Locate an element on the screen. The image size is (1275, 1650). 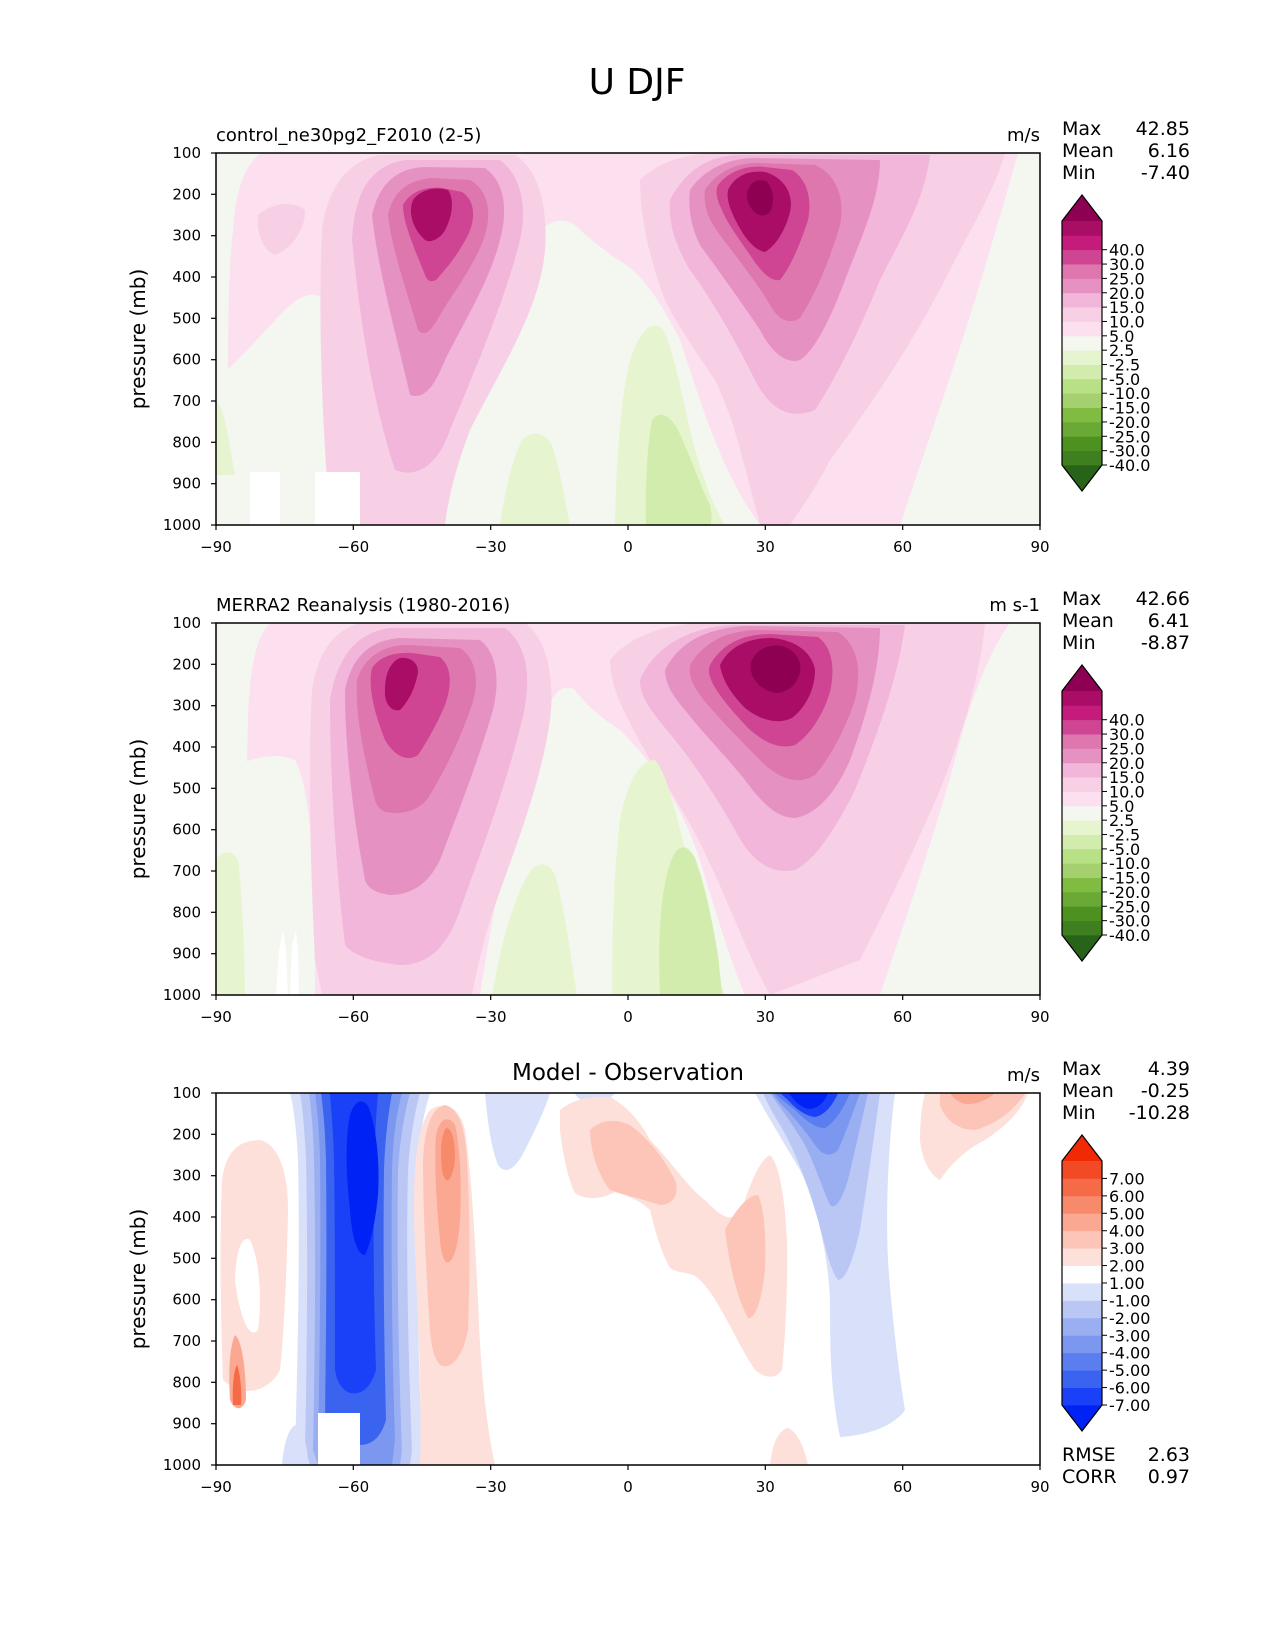
panel-merra2-title: MERRA2 Reanalysis (1980-2016) is located at coordinates (363, 605).